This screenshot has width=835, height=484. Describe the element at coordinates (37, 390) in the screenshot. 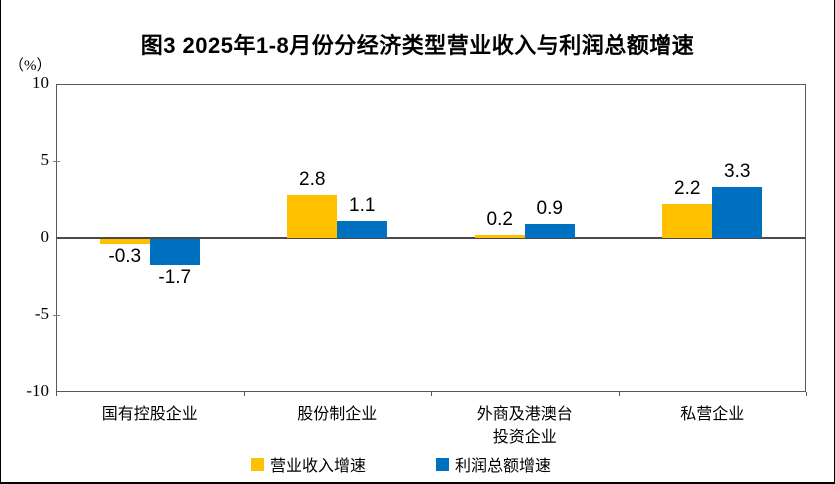

I see `y-tick-label: -10` at that location.